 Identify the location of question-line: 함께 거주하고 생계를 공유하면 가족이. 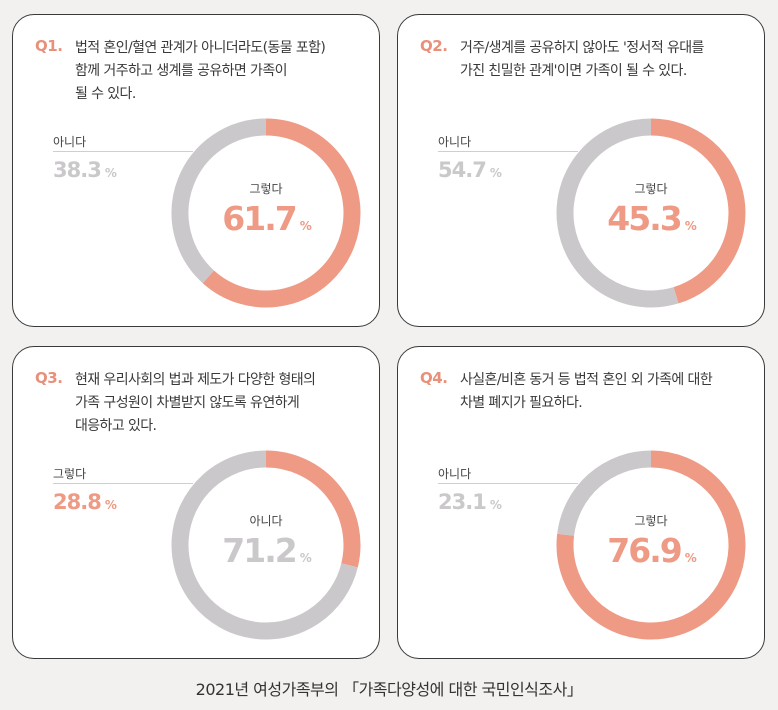
(181, 71).